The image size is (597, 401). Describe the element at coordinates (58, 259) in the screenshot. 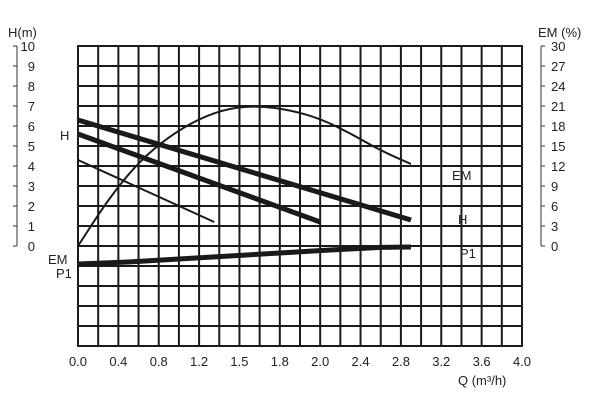

I see `series-label-left-em: EM` at that location.